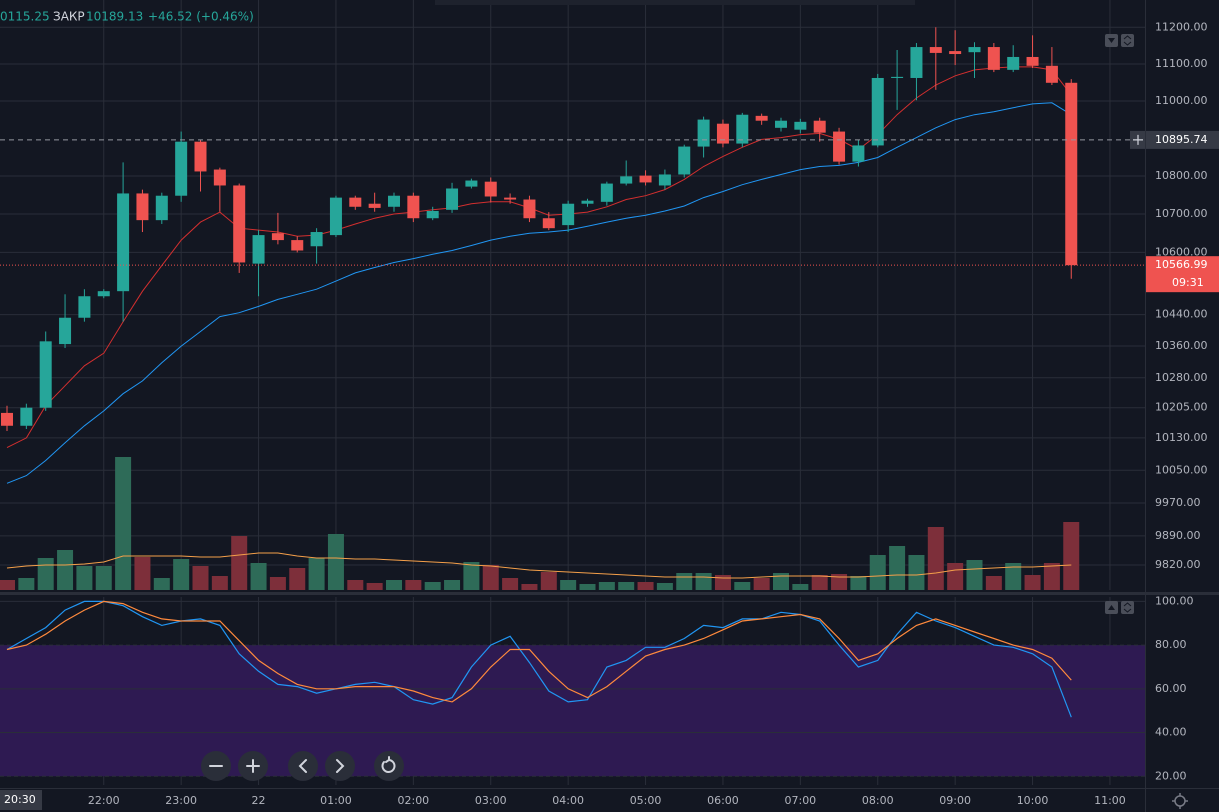  What do you see at coordinates (1171, 644) in the screenshot?
I see `y-tick-label: 80.00` at bounding box center [1171, 644].